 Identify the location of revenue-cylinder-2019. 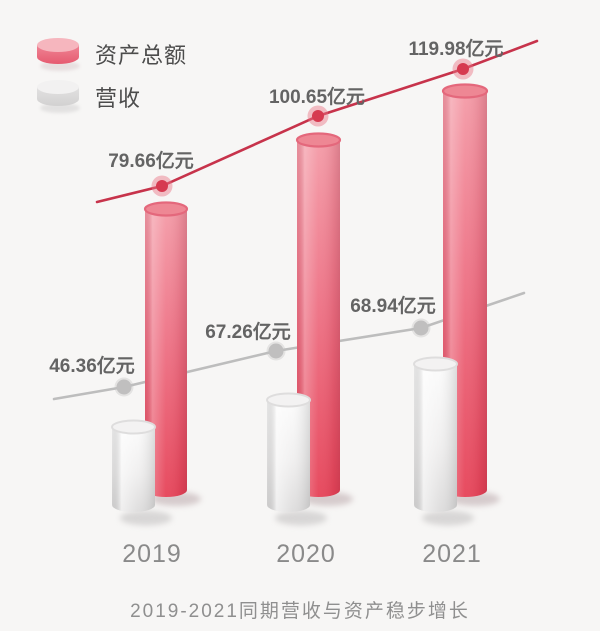
(141, 472).